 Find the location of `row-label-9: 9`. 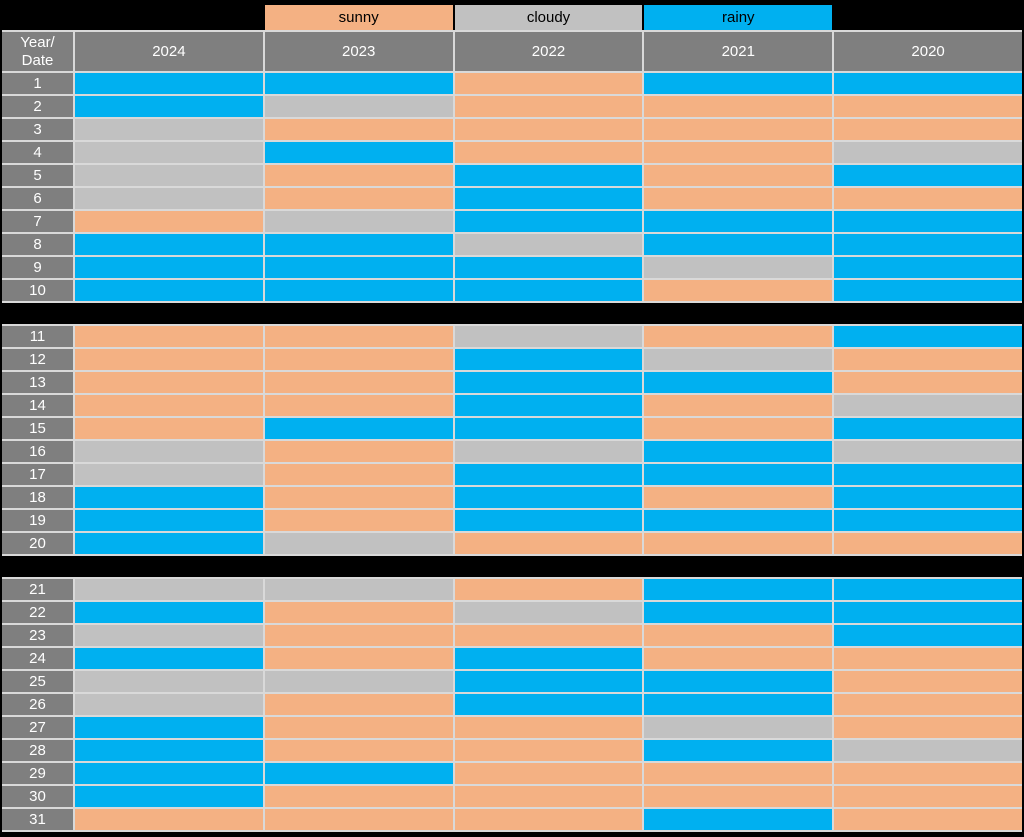

row-label-9: 9 is located at coordinates (37, 267).